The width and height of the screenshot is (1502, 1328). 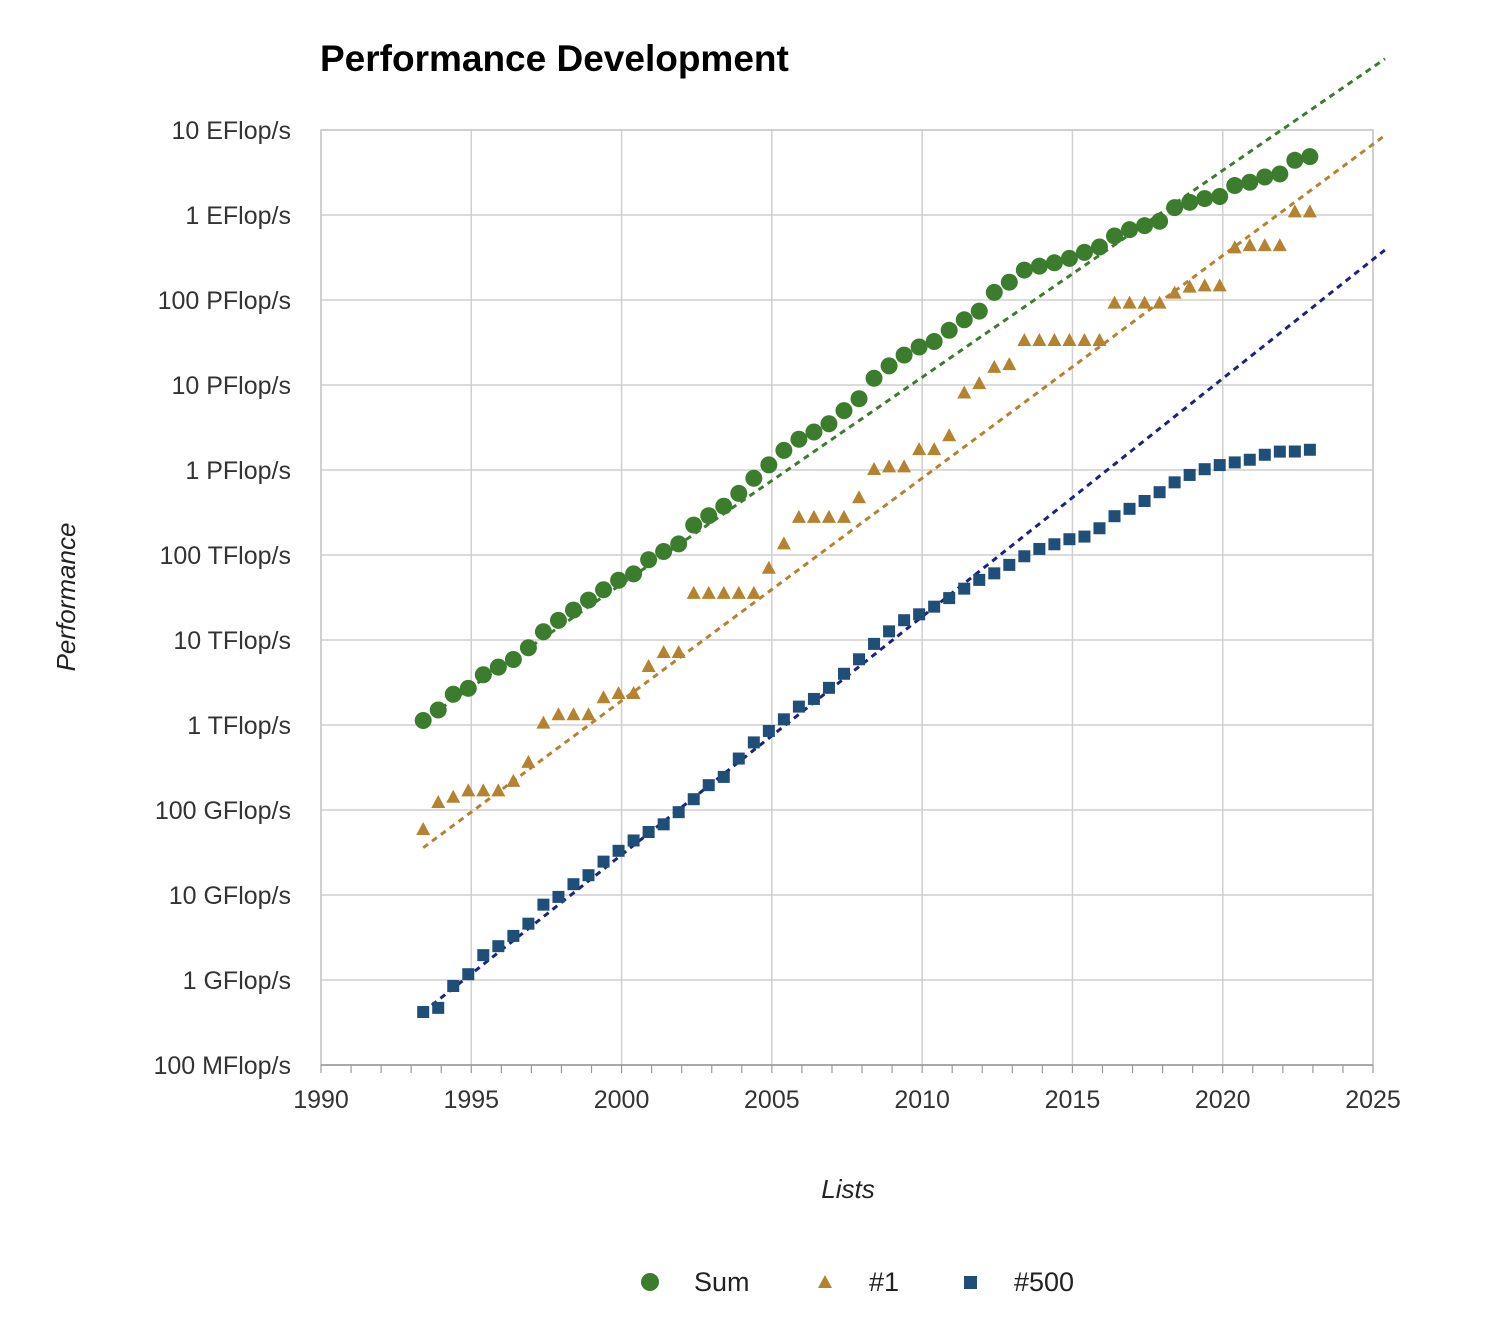 I want to click on y-tick-label: 1 GFlop/s, so click(x=237, y=981).